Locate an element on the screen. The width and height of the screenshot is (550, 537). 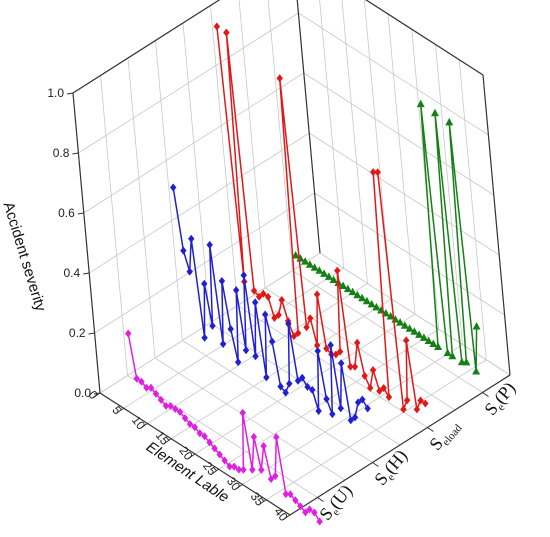
y-axis-line is located at coordinates (86, 243).